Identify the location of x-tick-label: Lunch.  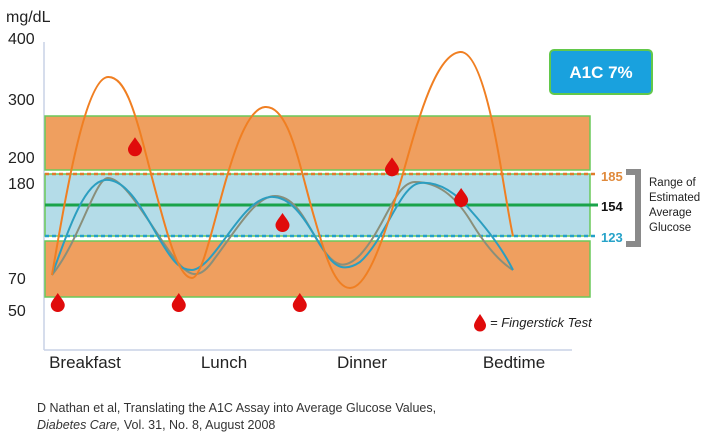
(224, 362).